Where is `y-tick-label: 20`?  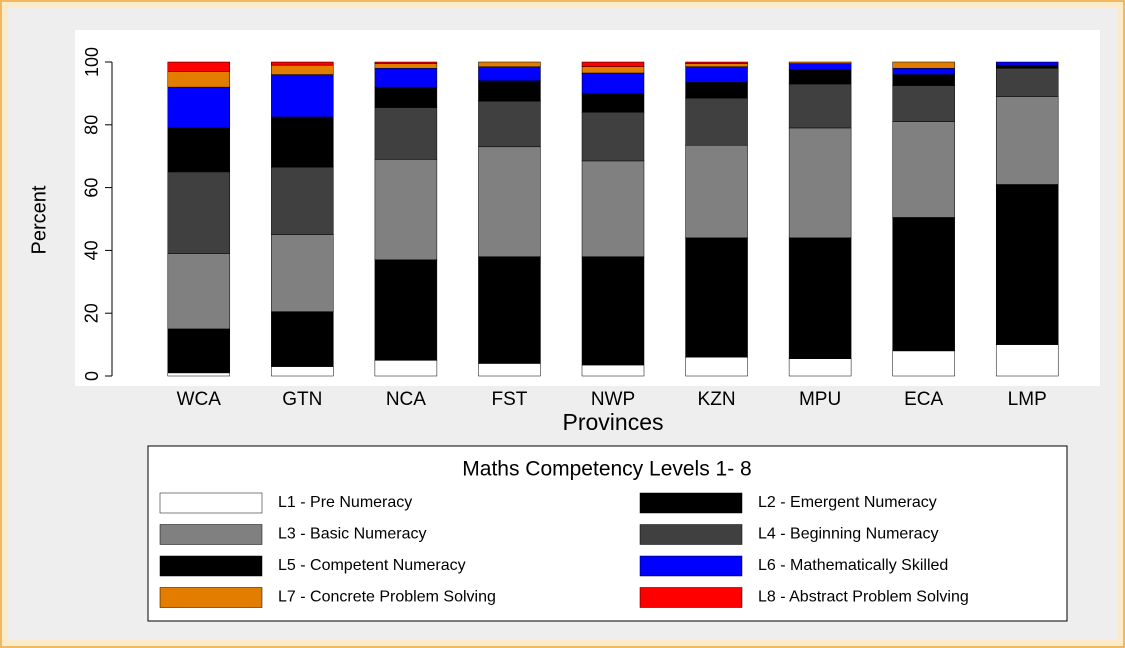 y-tick-label: 20 is located at coordinates (92, 313).